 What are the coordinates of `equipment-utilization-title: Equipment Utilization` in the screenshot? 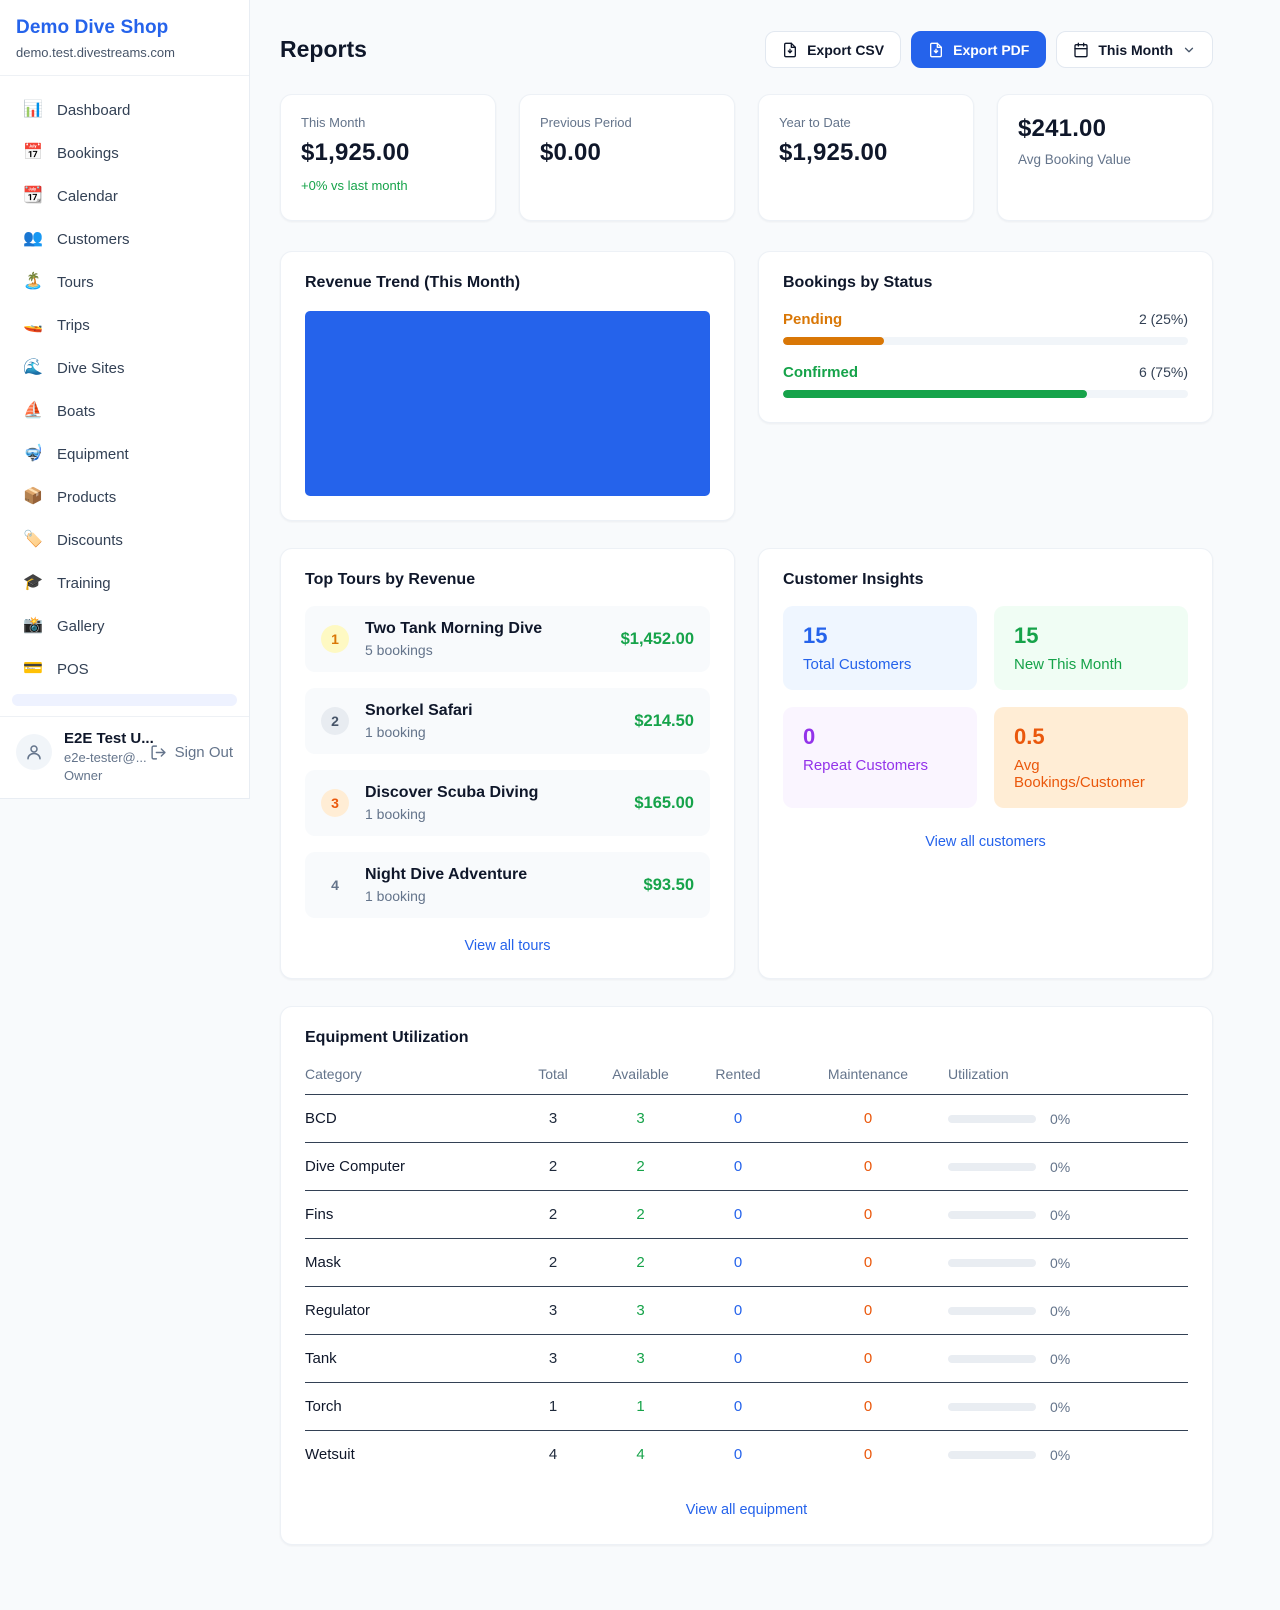 It's located at (387, 1037).